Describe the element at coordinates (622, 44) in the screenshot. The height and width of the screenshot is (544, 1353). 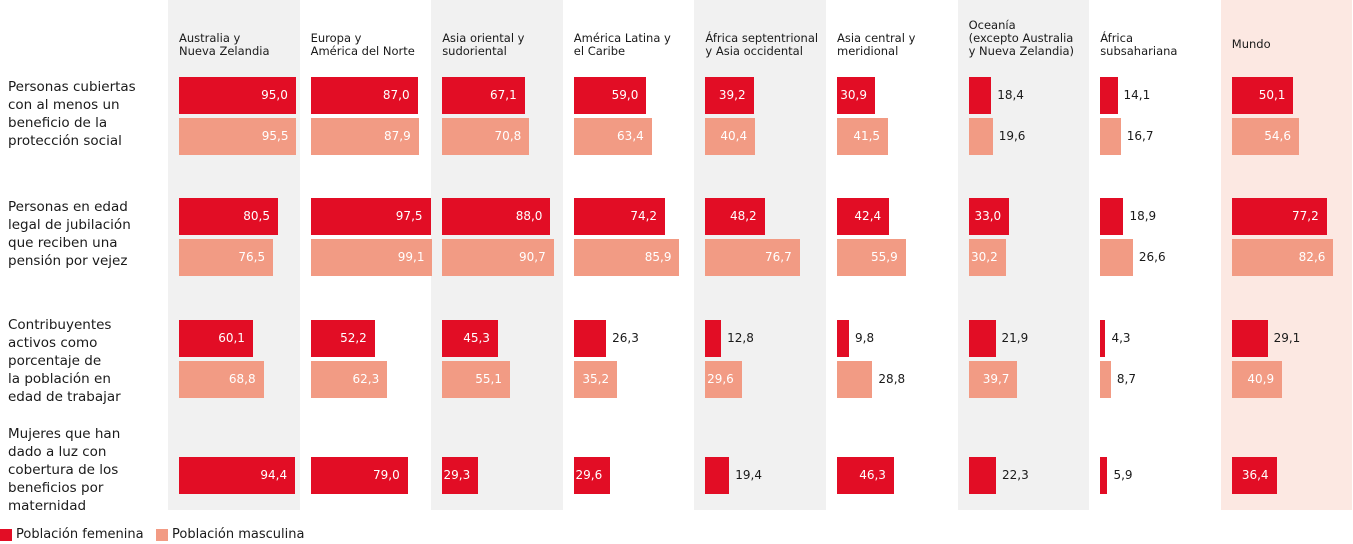
I see `column-header: América Latina y el Caribe` at that location.